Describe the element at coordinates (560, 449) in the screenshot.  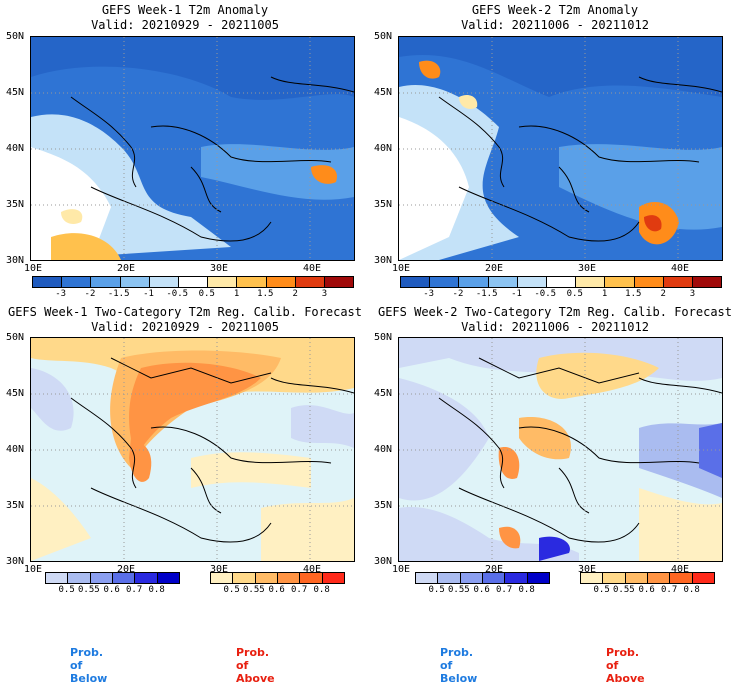
I see `probability-map-week2` at that location.